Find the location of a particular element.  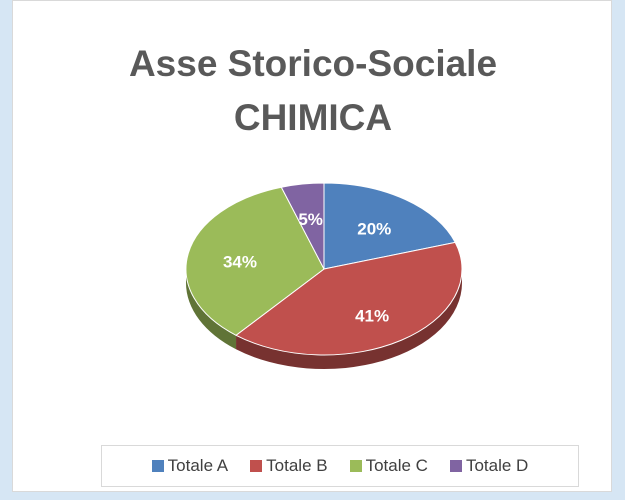

legend-item: Totale D is located at coordinates (489, 466).